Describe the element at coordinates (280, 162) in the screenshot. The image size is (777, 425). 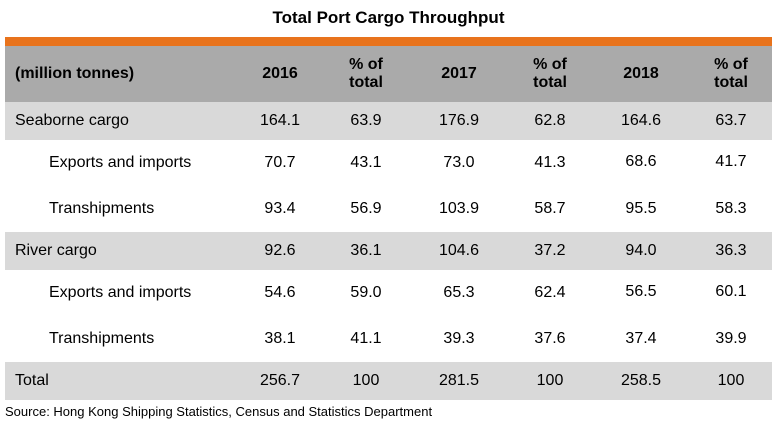
I see `value-2016: 70.7` at that location.